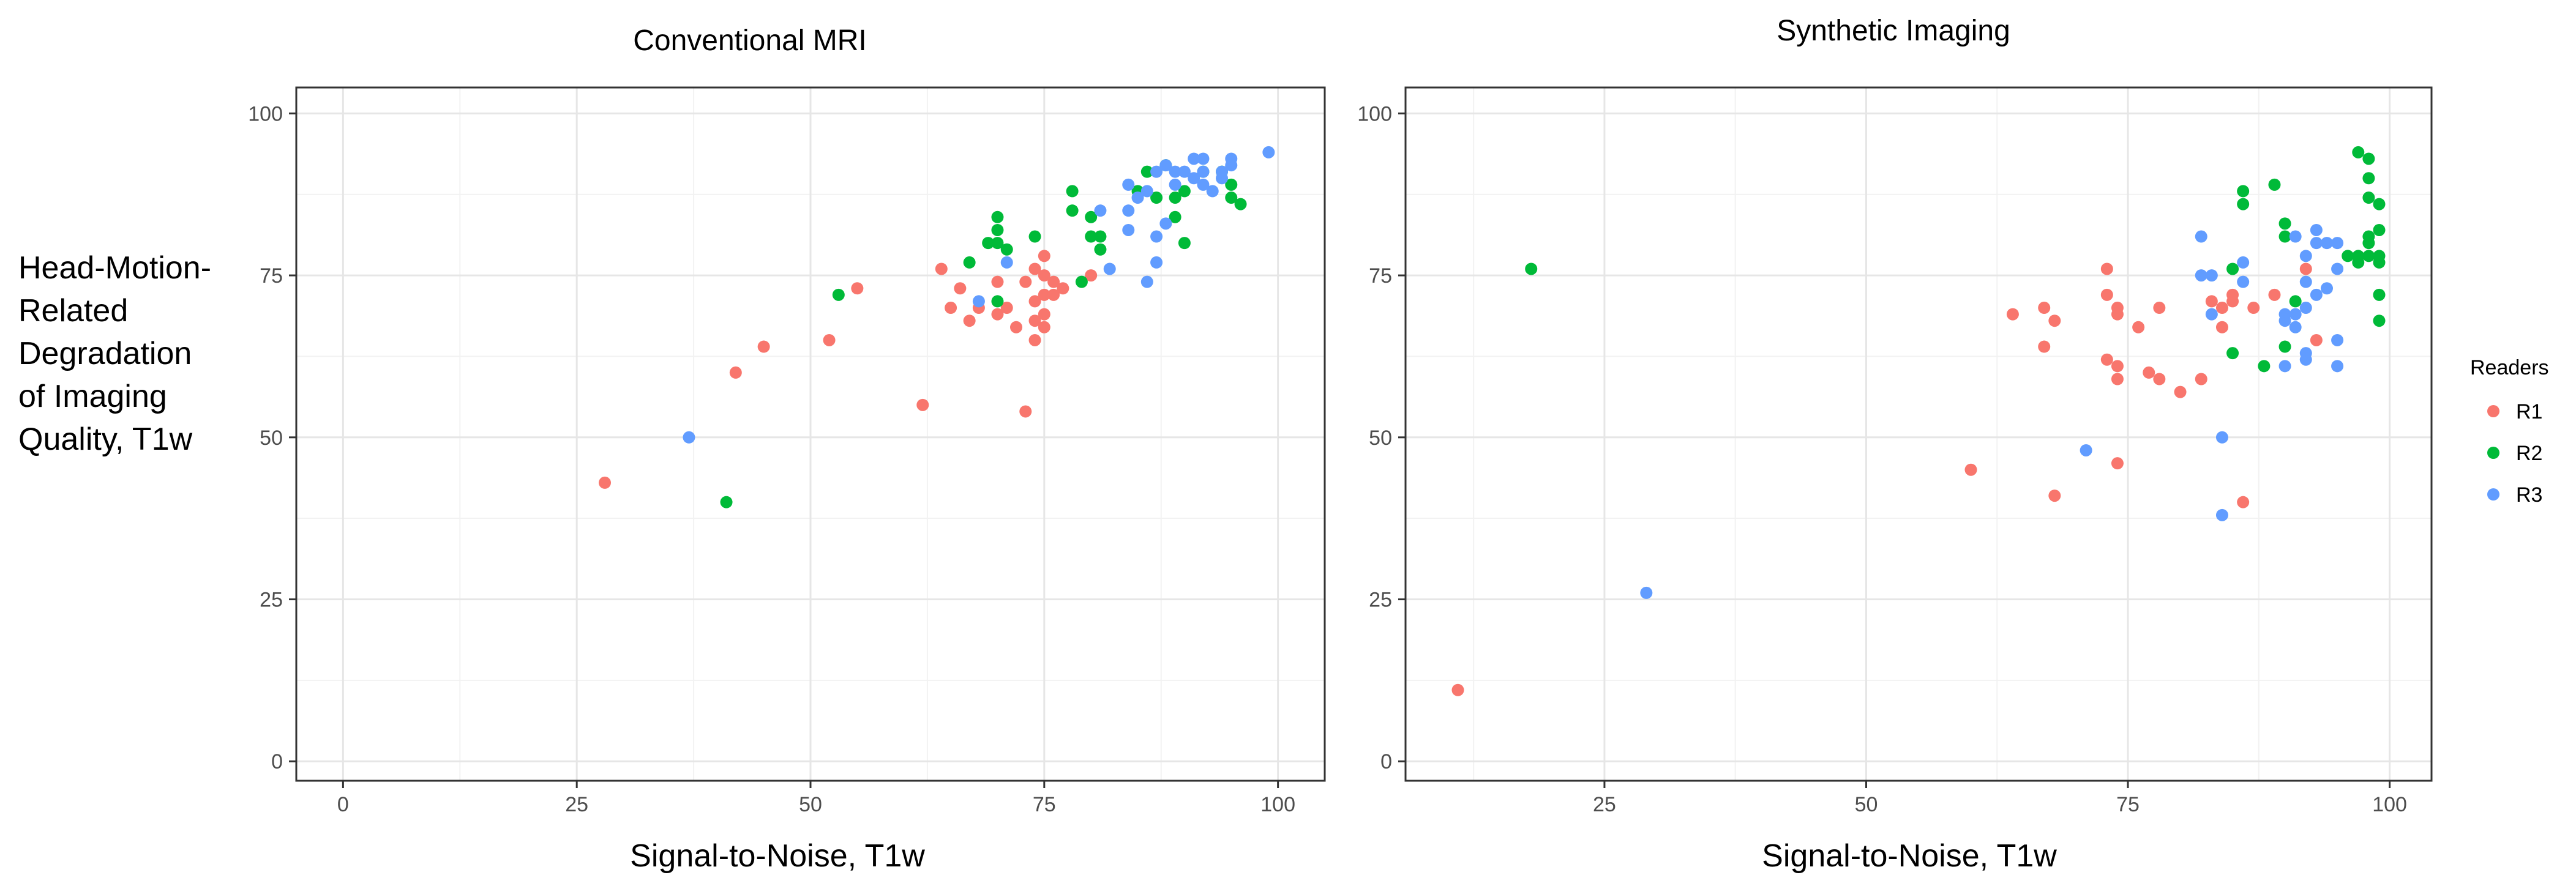  What do you see at coordinates (1386, 761) in the screenshot?
I see `y-tick-label: 0` at bounding box center [1386, 761].